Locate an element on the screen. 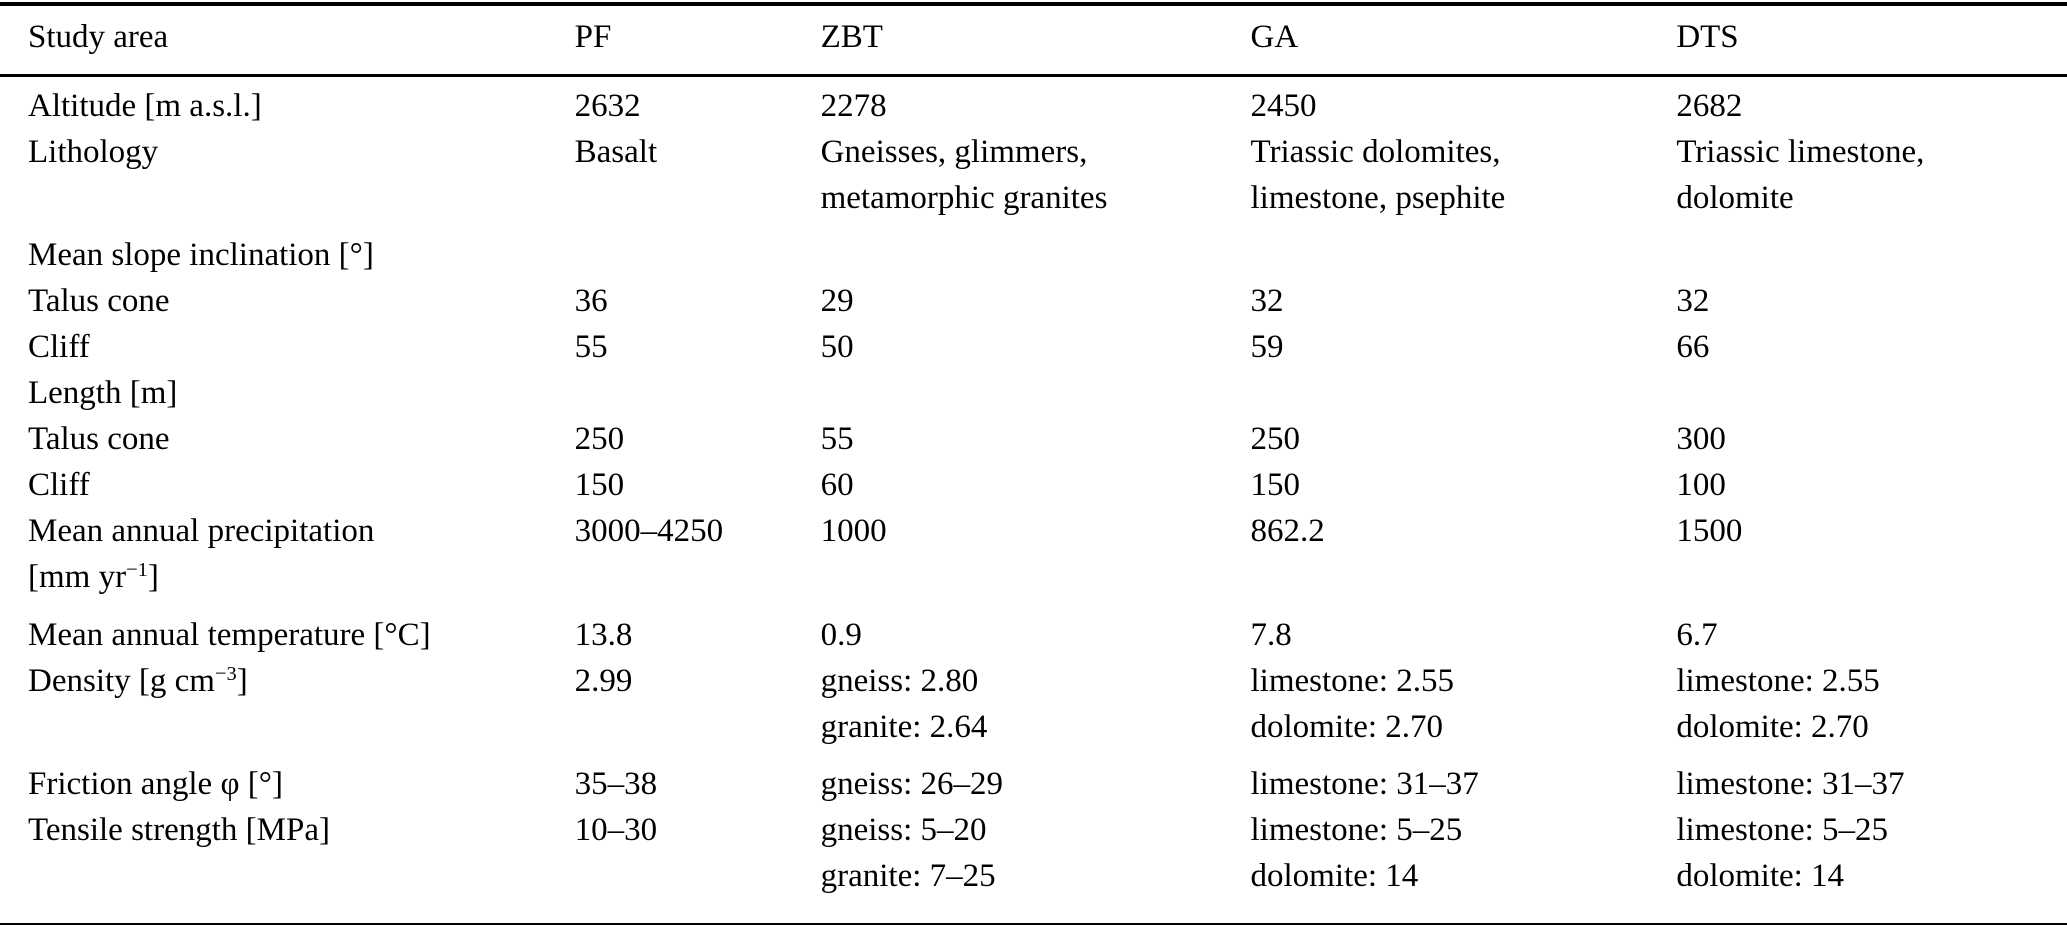 This screenshot has height=925, width=2067. cell-line: Gneisses, glimmers, is located at coordinates (954, 152).